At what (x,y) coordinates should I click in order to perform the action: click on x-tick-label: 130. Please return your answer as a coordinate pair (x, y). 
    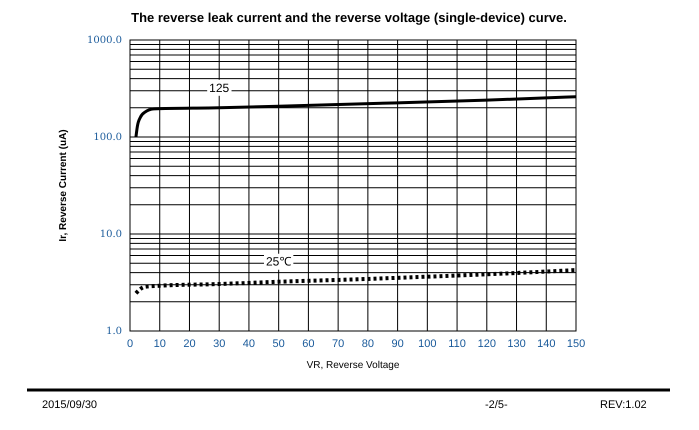
    Looking at the image, I should click on (516, 344).